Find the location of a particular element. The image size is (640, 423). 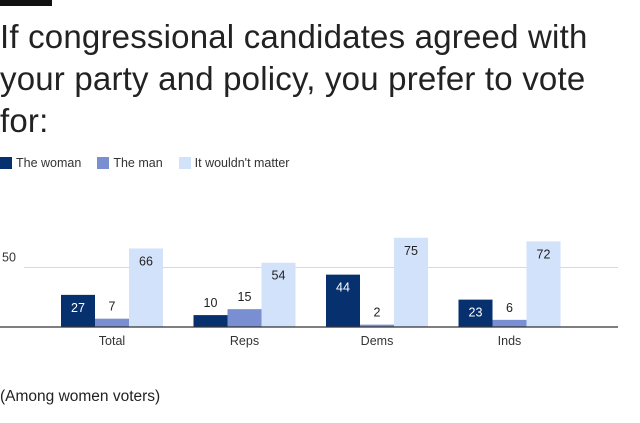

bar-dems-woman is located at coordinates (343, 300).